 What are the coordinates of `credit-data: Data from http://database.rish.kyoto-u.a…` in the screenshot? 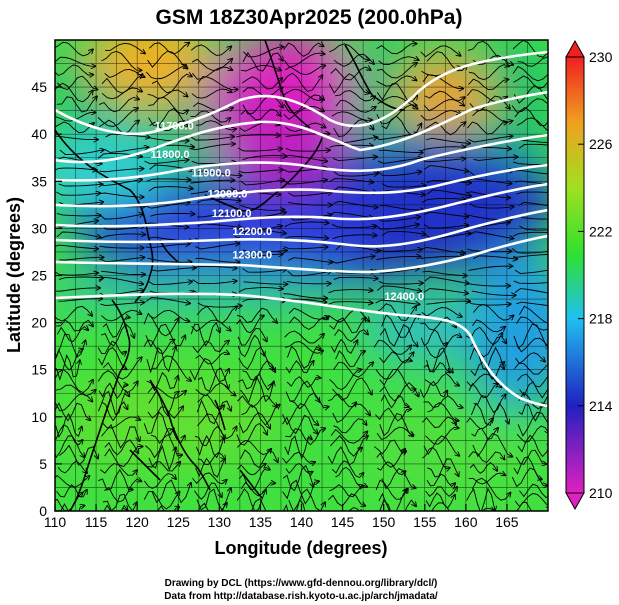 It's located at (301, 596).